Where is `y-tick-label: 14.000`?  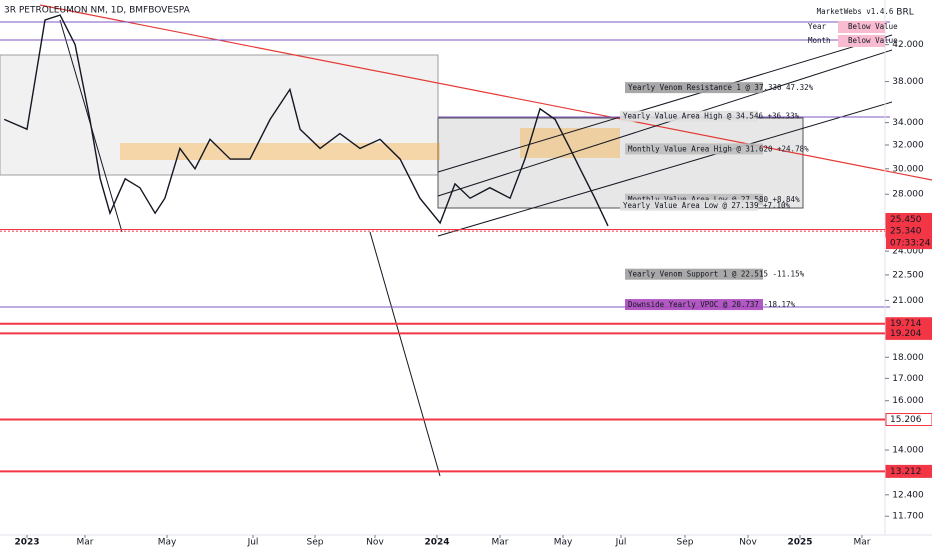 y-tick-label: 14.000 is located at coordinates (908, 451).